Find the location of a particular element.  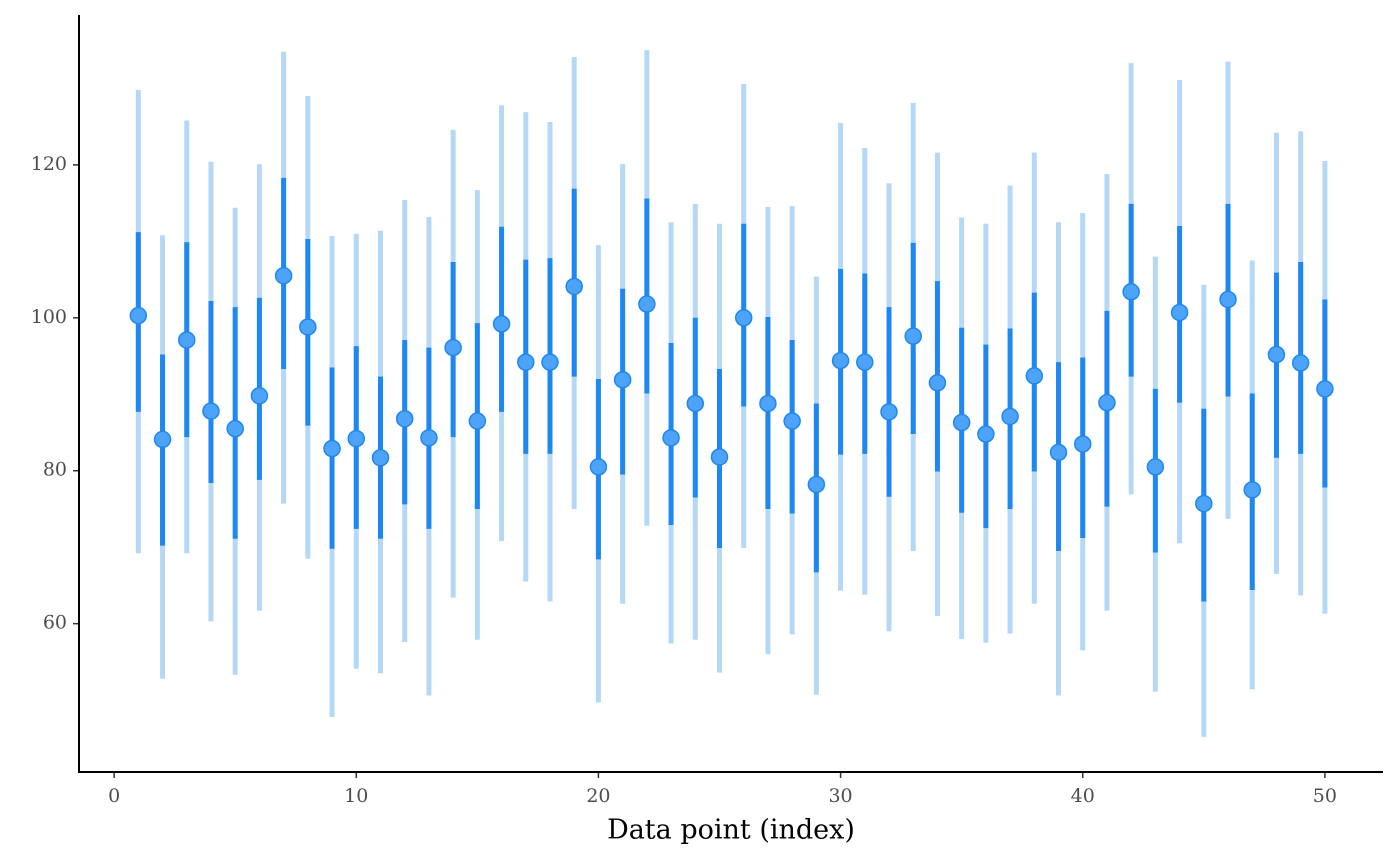

x-tick-label: 0 is located at coordinates (114, 796).